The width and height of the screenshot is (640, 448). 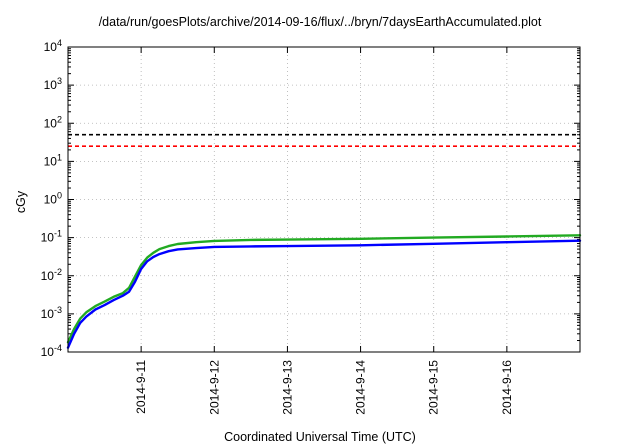 I want to click on x-tick-label: 2014-9-15, so click(x=434, y=387).